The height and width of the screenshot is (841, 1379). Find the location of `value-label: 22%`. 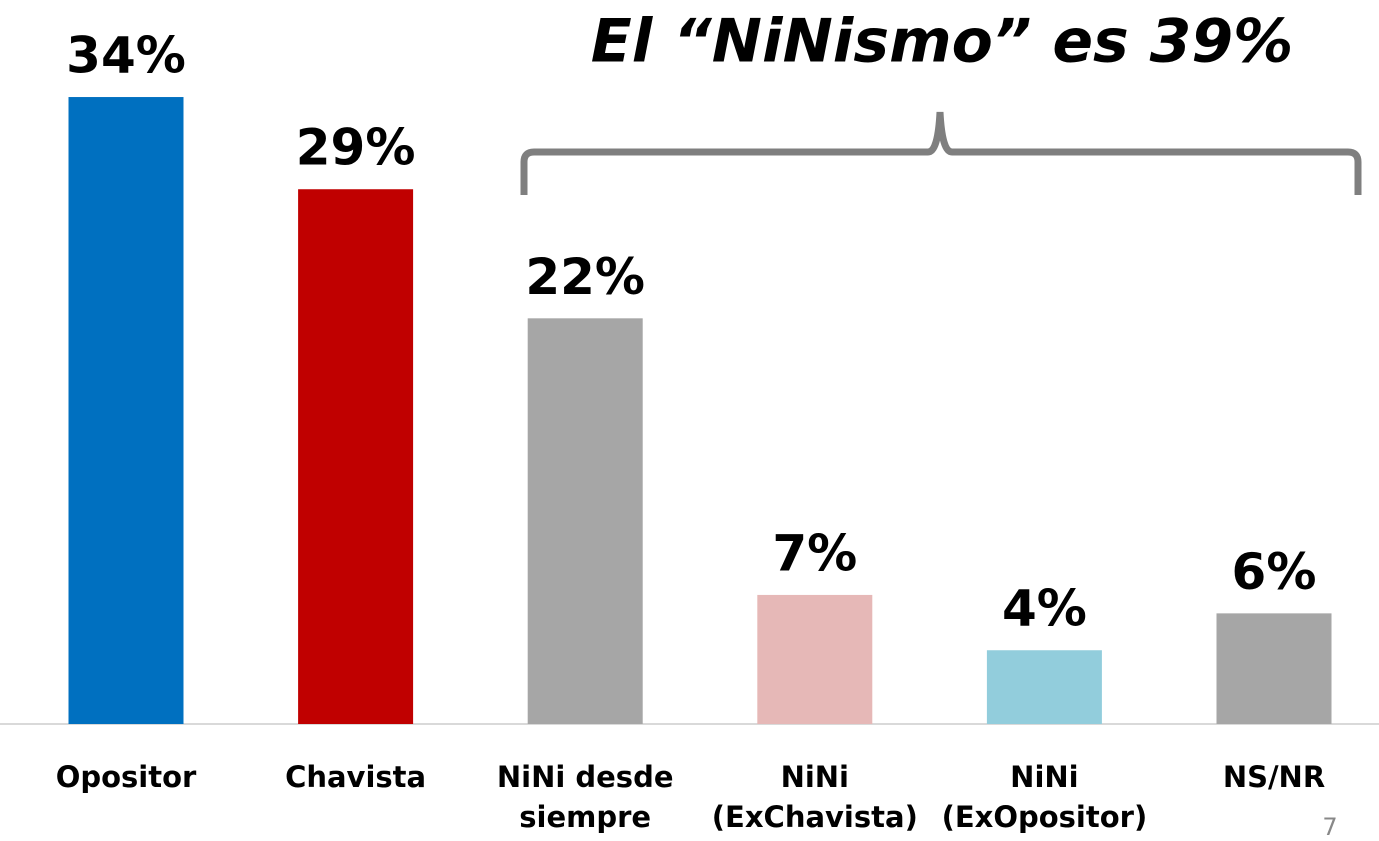

value-label: 22% is located at coordinates (585, 277).